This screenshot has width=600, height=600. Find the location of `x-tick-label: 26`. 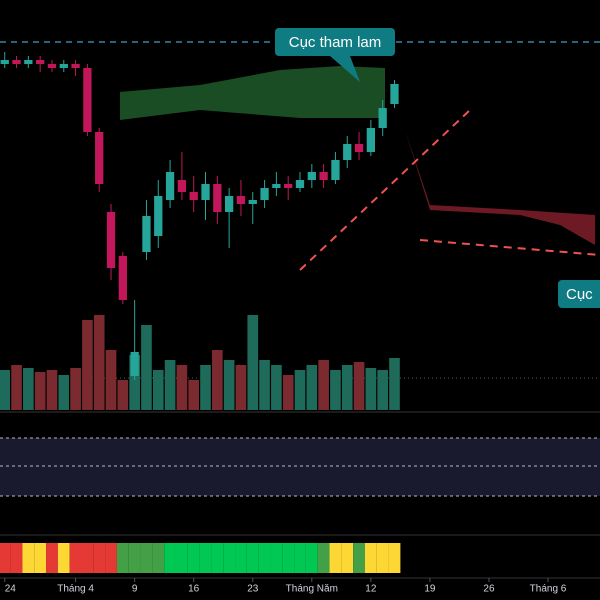

x-tick-label: 26 is located at coordinates (489, 589).